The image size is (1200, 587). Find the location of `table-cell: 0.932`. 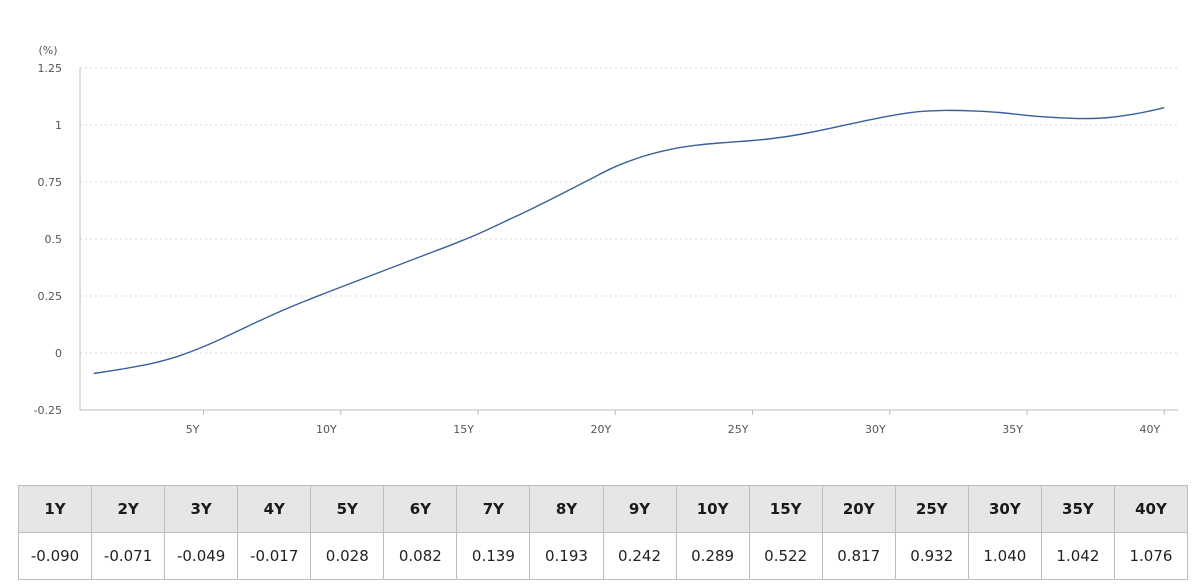

table-cell: 0.932 is located at coordinates (931, 556).